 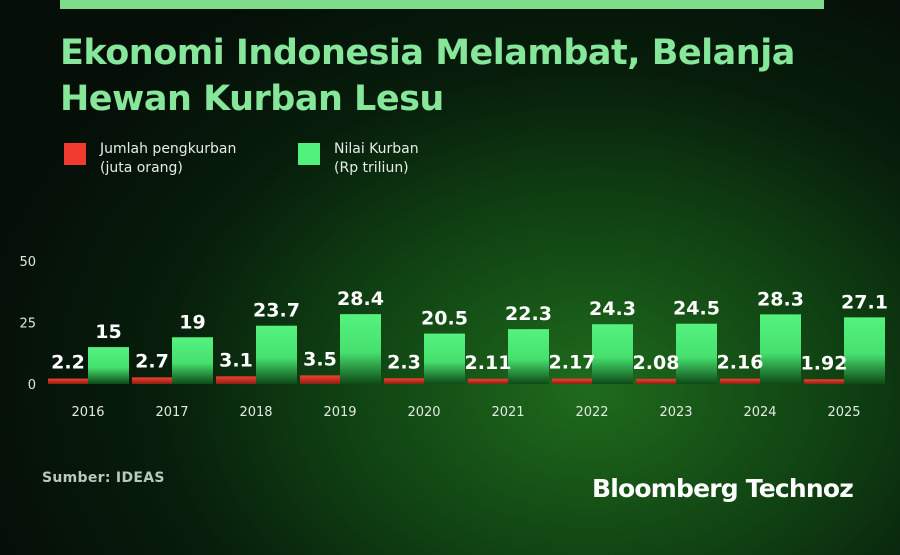 I want to click on data-label-pengkurban: 3.1, so click(x=236, y=360).